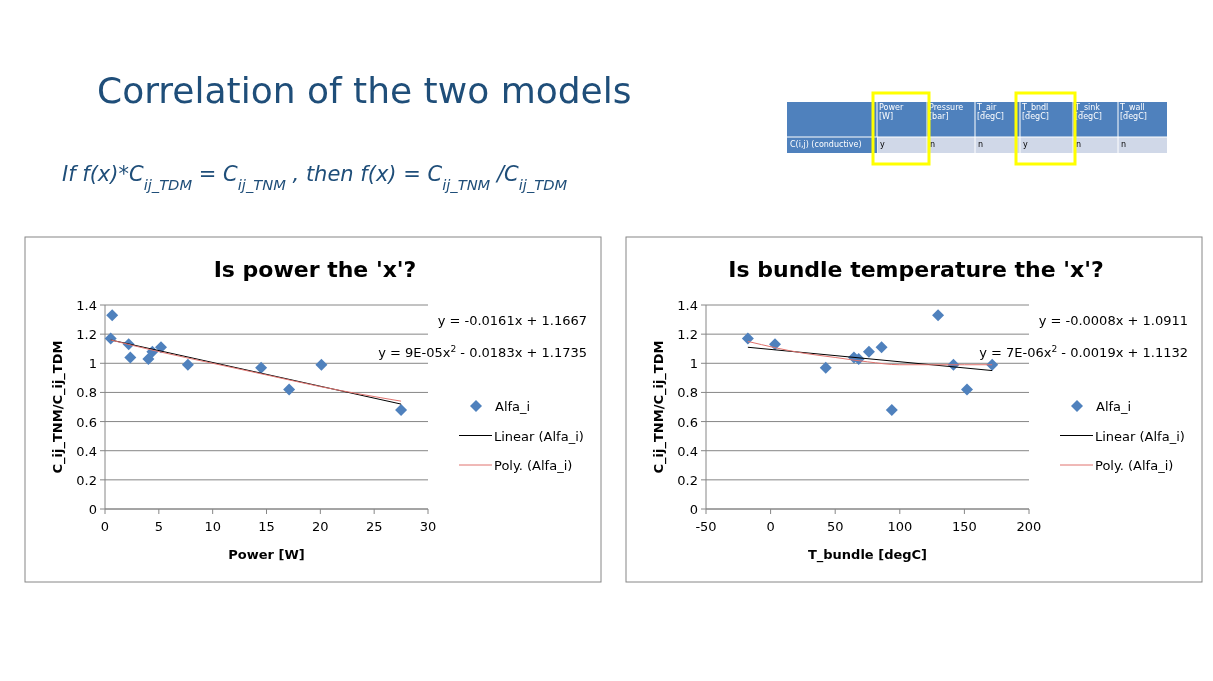  I want to click on x-tick-label: 25, so click(374, 526).